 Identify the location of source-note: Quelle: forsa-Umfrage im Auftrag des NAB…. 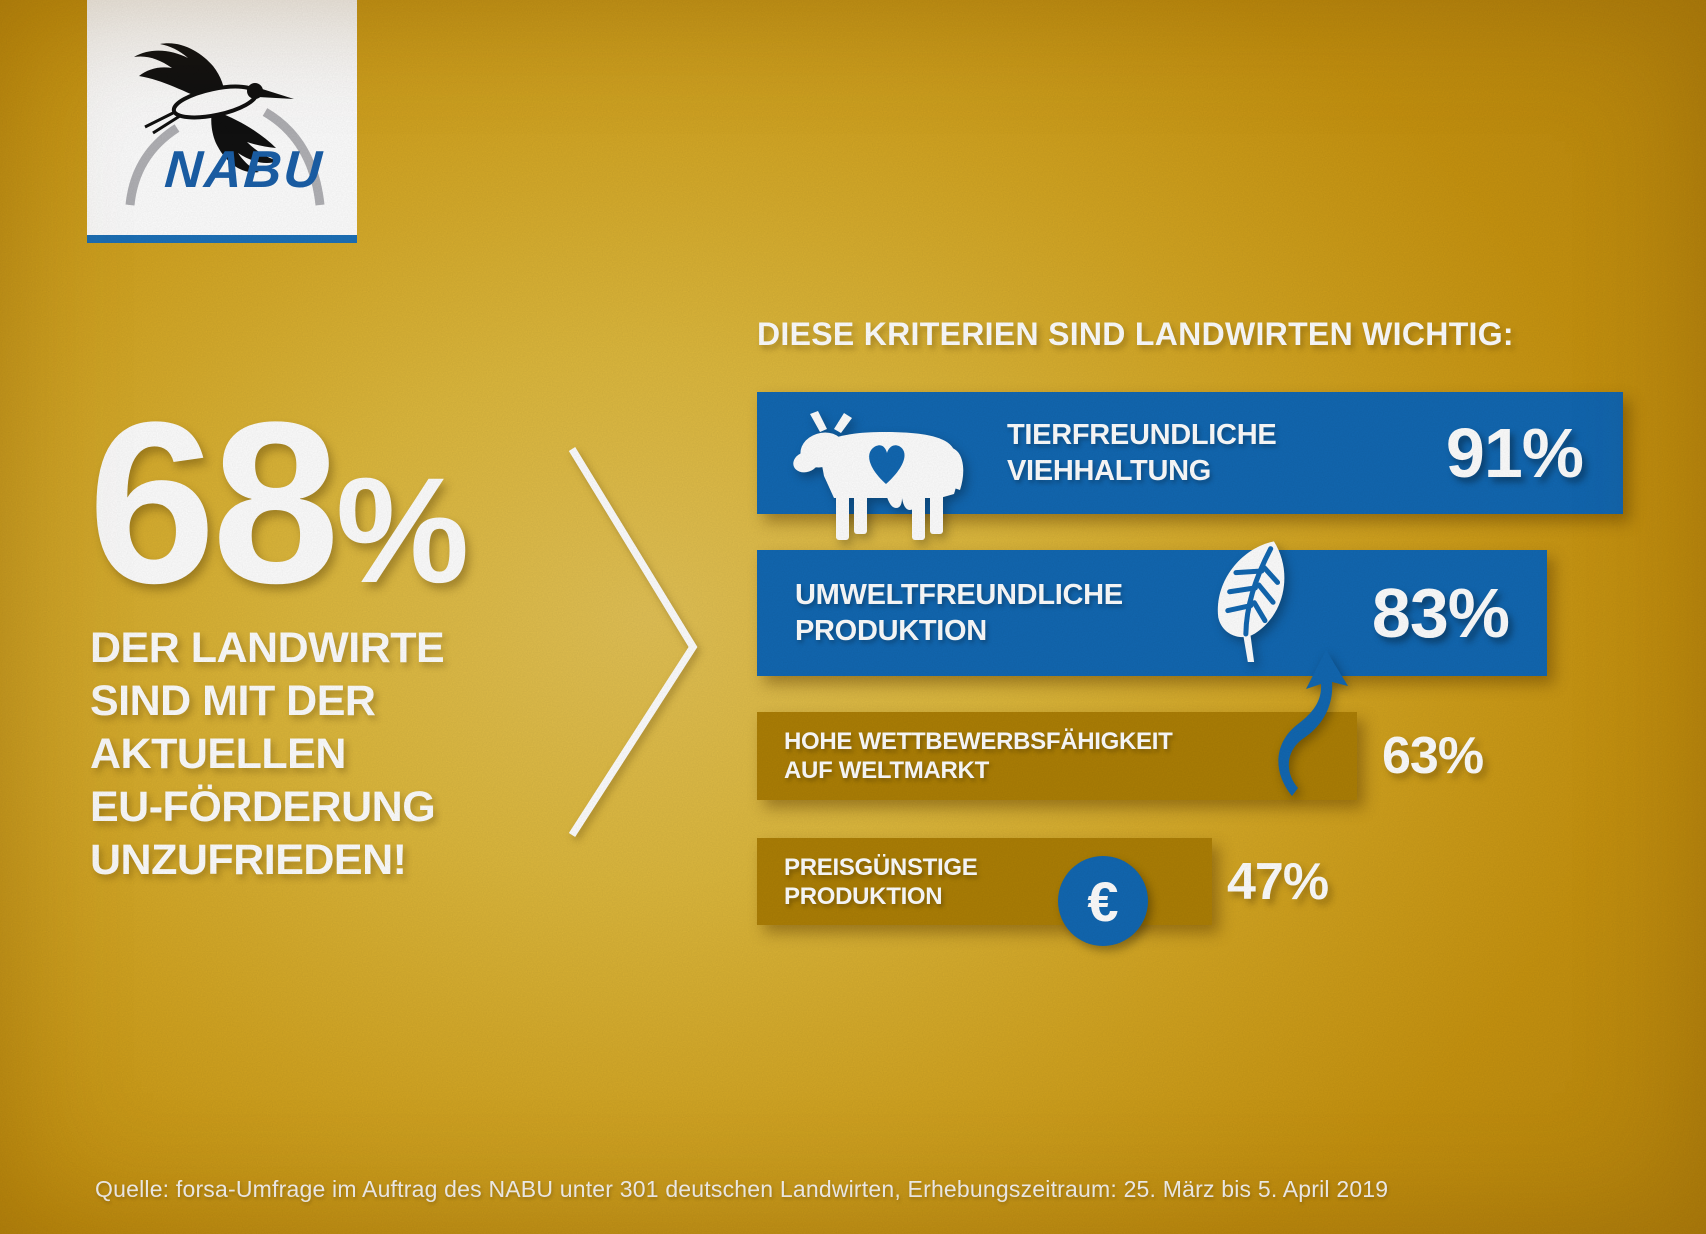
(742, 1189).